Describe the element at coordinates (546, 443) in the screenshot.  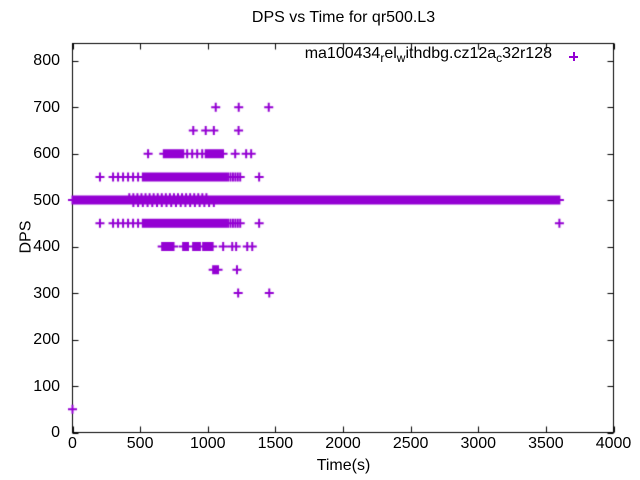
I see `x-tick-label: 3500` at that location.